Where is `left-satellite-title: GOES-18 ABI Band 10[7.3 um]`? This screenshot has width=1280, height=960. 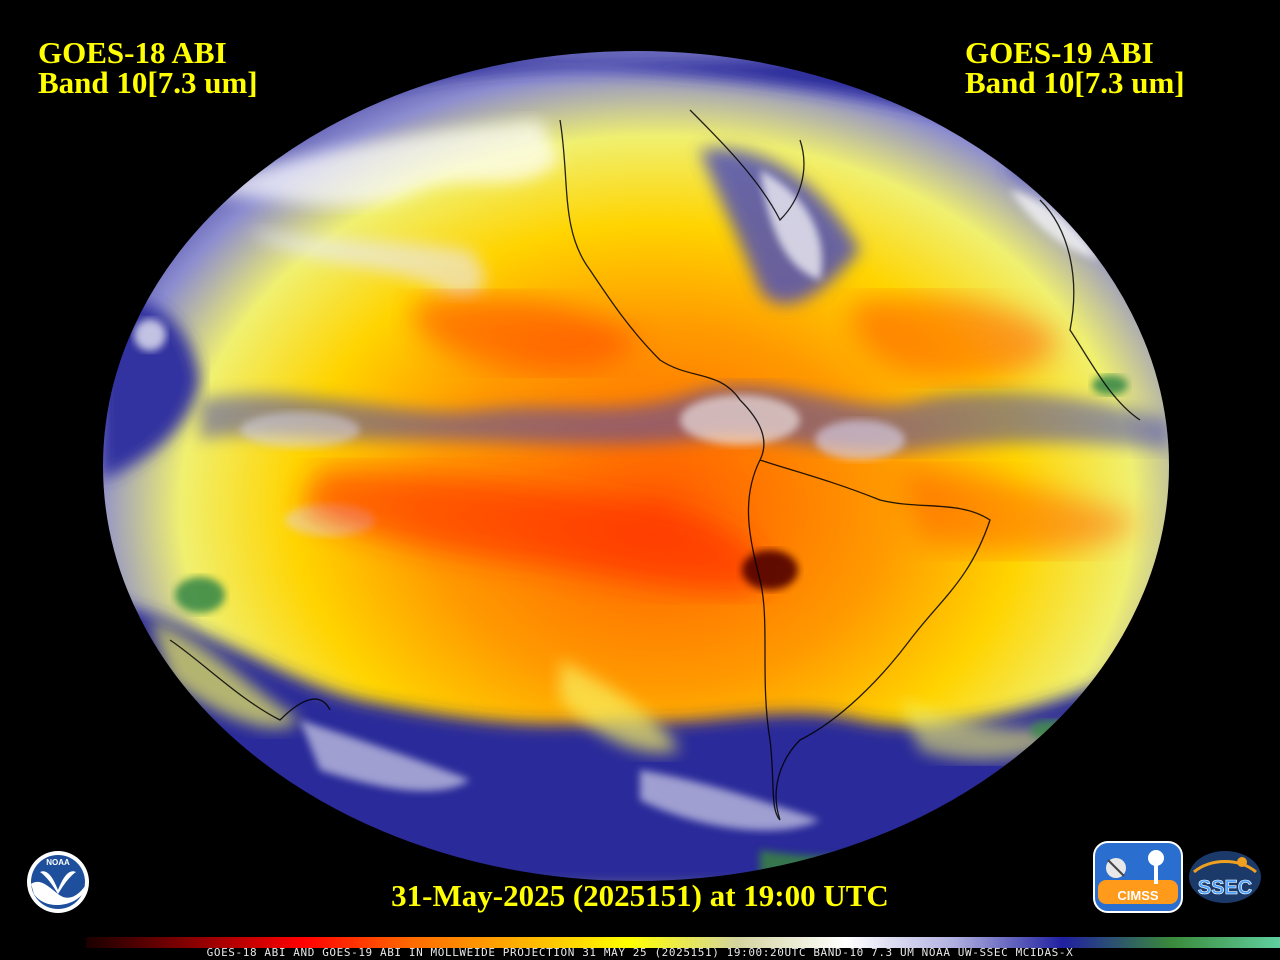
left-satellite-title: GOES-18 ABI Band 10[7.3 um] is located at coordinates (148, 67).